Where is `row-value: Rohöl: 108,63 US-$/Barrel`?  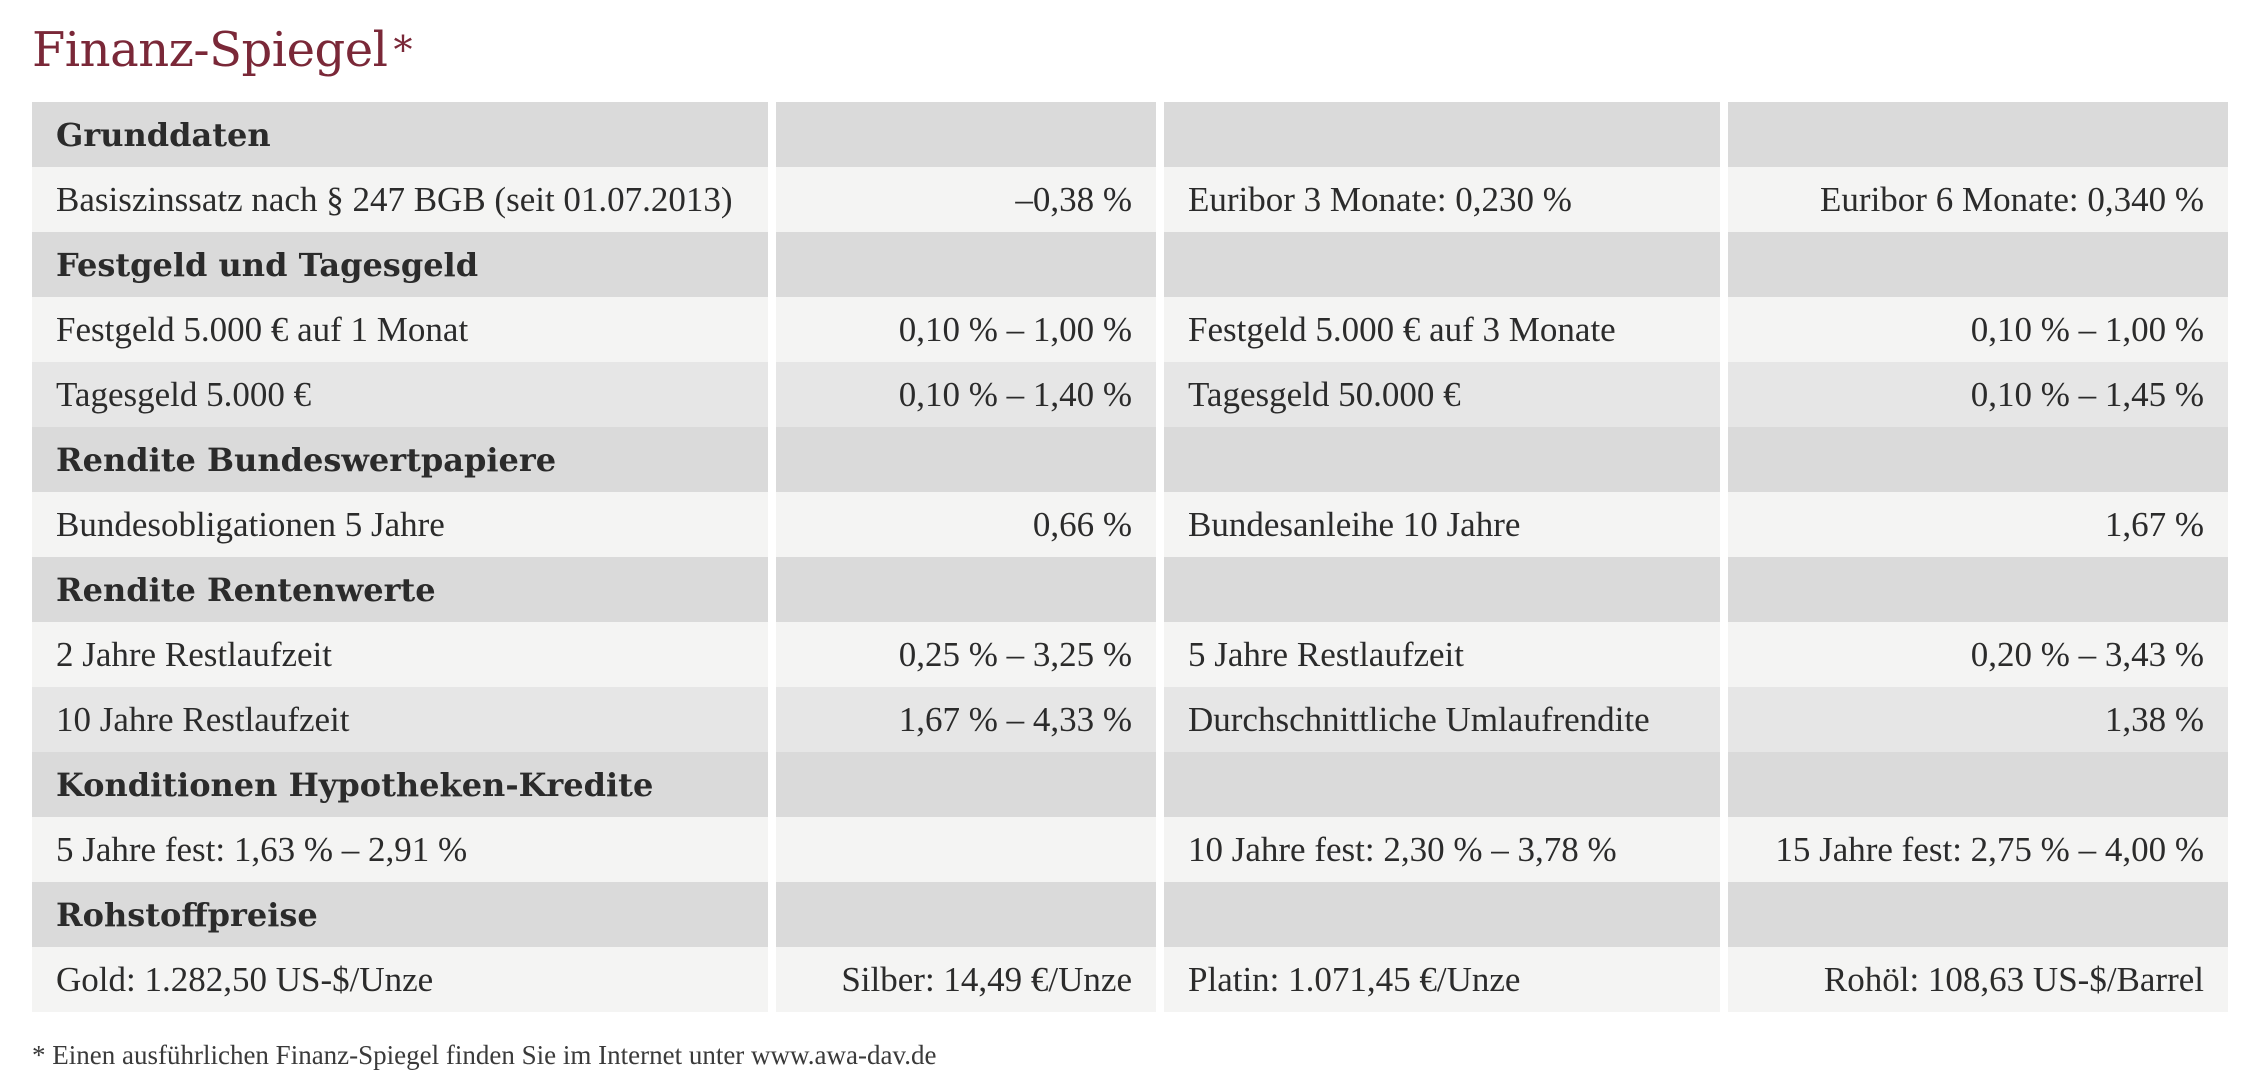
row-value: Rohöl: 108,63 US-$/Barrel is located at coordinates (1978, 979).